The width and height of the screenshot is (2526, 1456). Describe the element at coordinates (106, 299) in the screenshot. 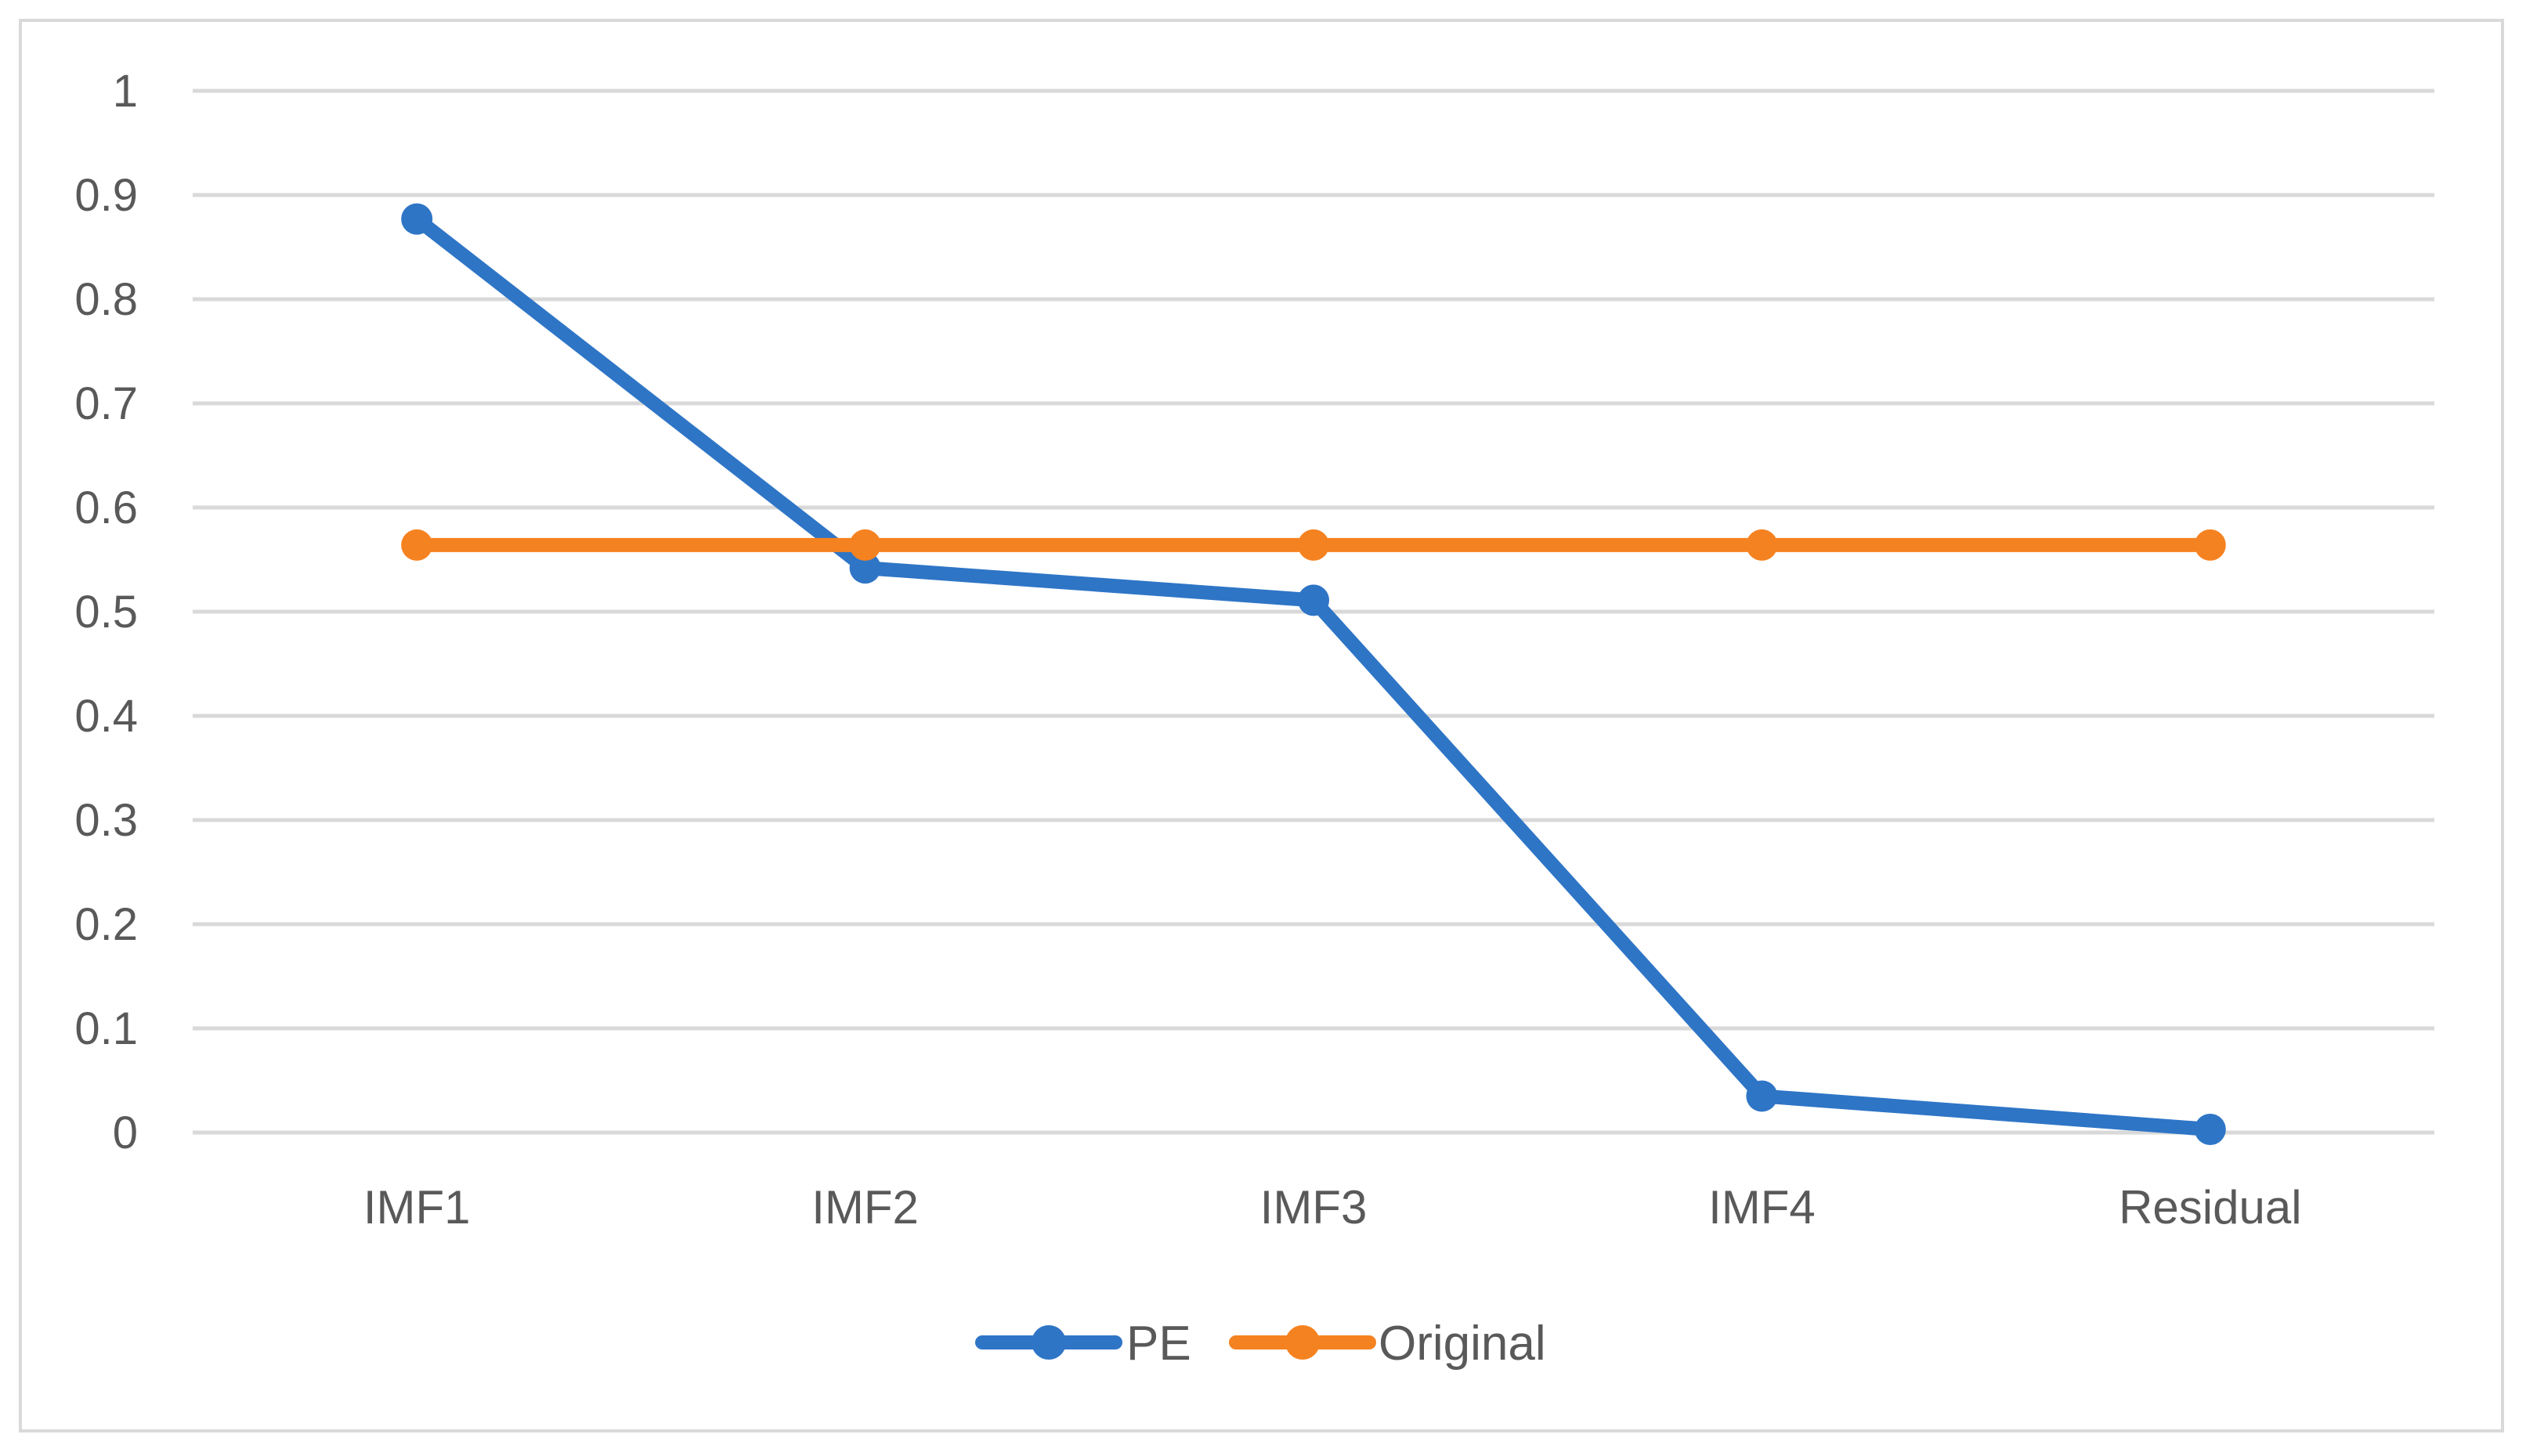

I see `y-tick-label: 0.8` at that location.